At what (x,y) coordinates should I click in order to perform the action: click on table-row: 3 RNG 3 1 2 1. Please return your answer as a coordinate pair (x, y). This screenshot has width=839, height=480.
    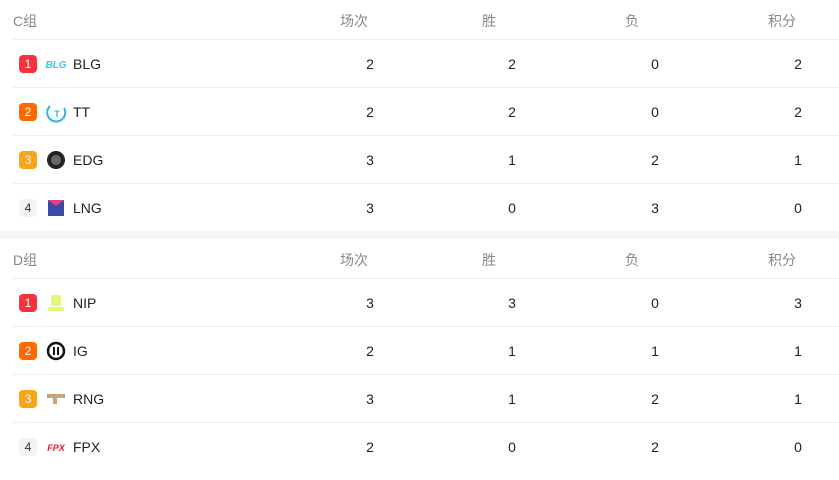
    Looking at the image, I should click on (426, 398).